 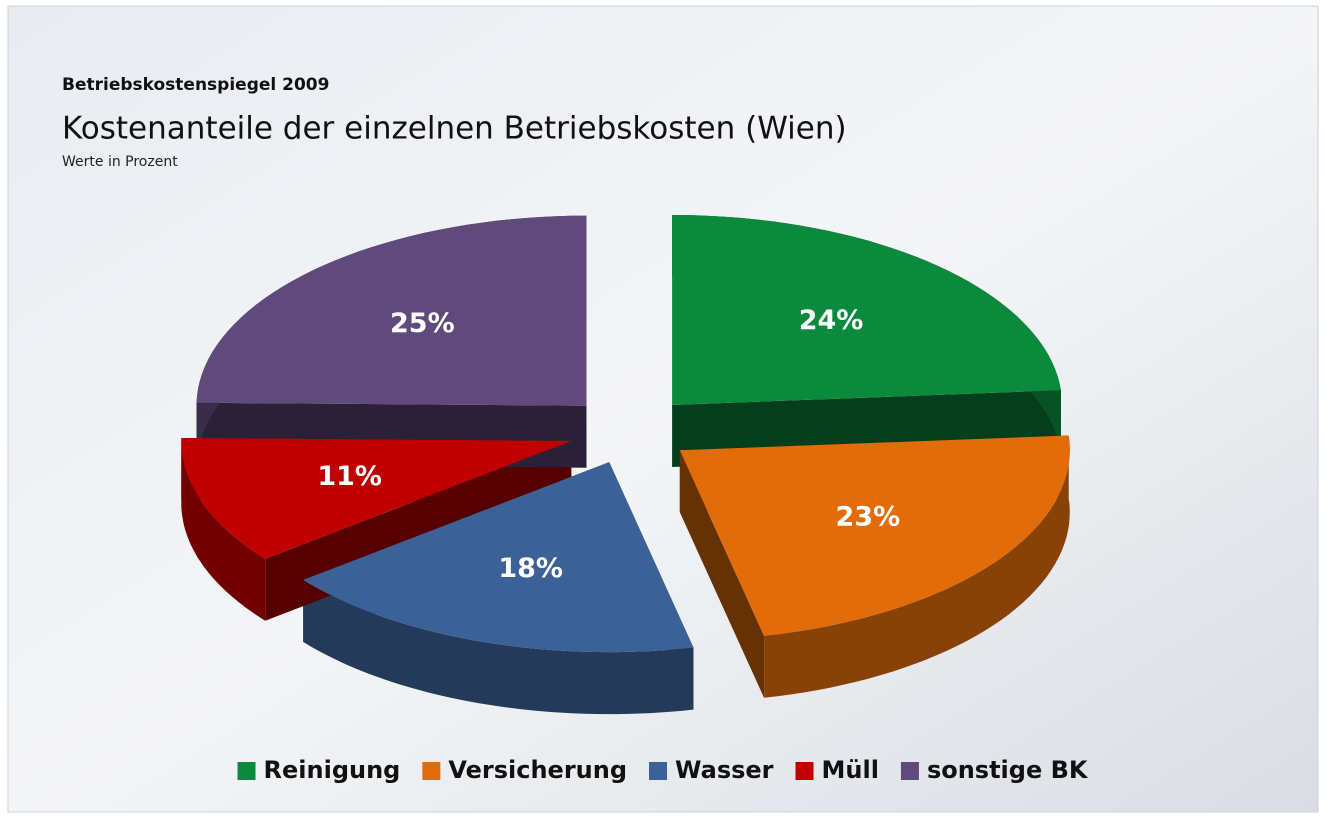 What do you see at coordinates (724, 770) in the screenshot?
I see `legend-label: Wasser` at bounding box center [724, 770].